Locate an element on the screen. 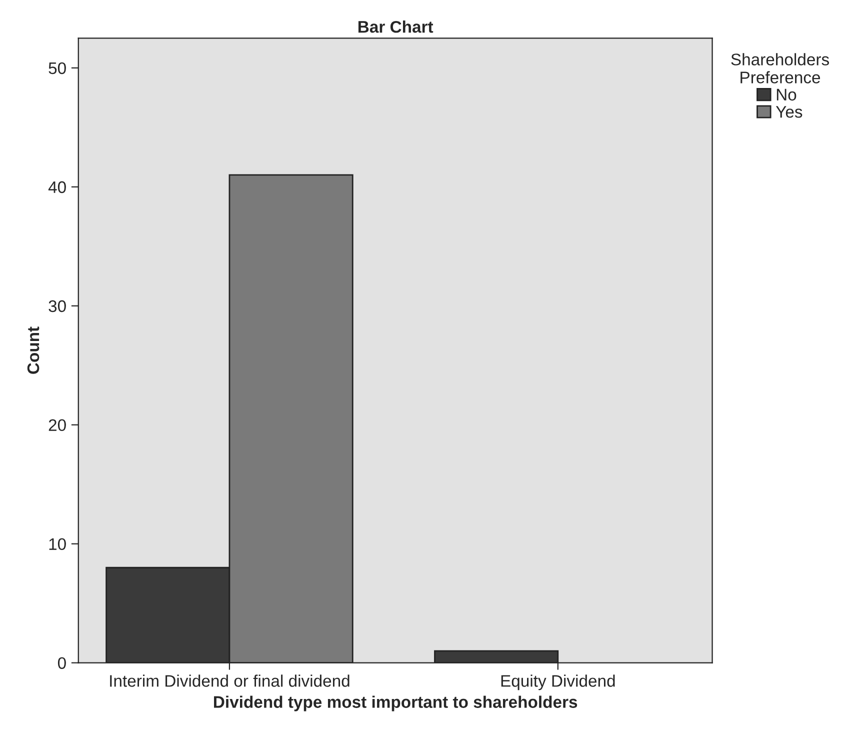  legend-title: Shareholders Preference is located at coordinates (780, 68).